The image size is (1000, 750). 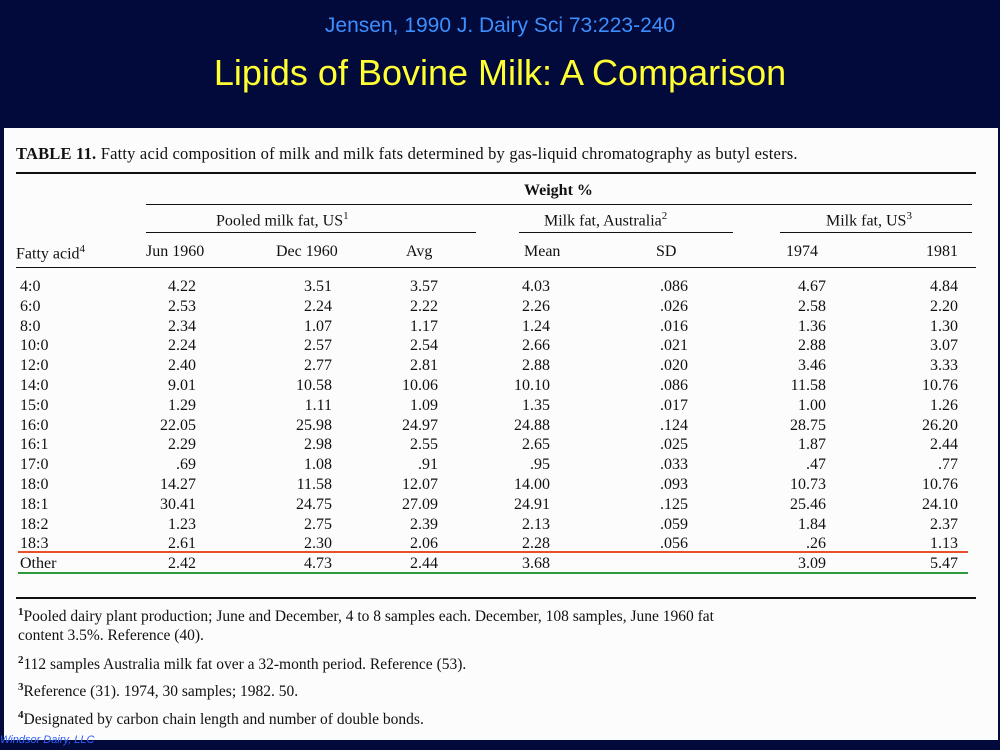 What do you see at coordinates (424, 326) in the screenshot?
I see `cell-avg: 1.17` at bounding box center [424, 326].